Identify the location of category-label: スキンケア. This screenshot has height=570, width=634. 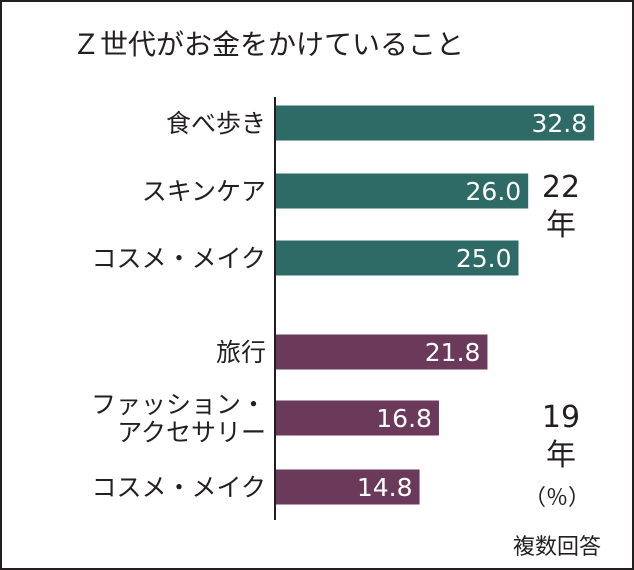
(204, 191).